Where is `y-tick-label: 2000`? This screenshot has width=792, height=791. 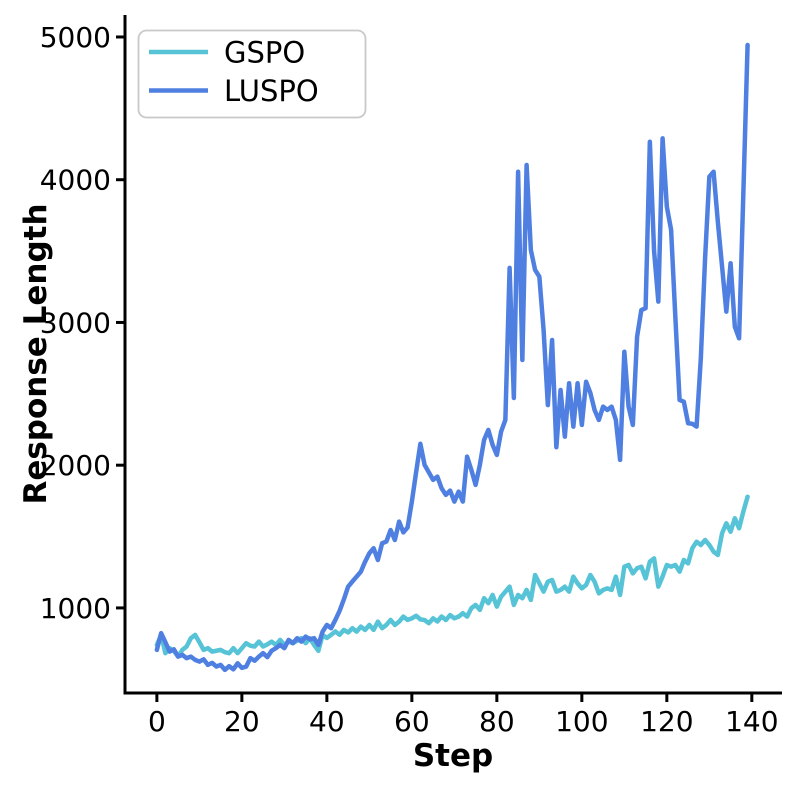 y-tick-label: 2000 is located at coordinates (75, 465).